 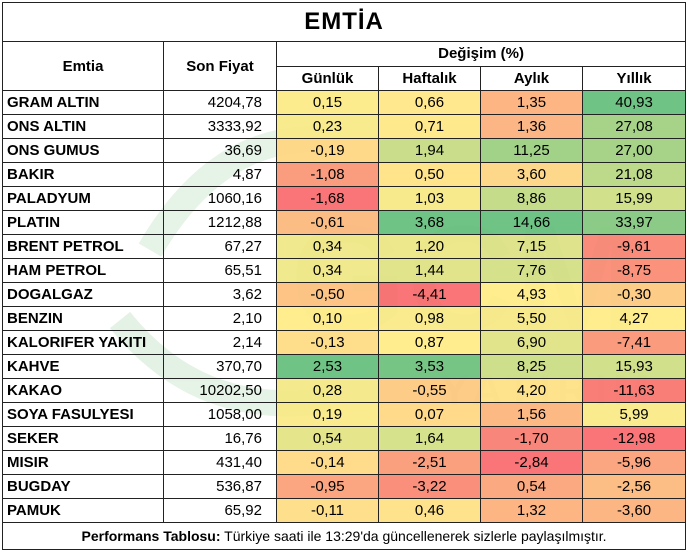 What do you see at coordinates (83, 462) in the screenshot?
I see `commodity-name: MISIR` at bounding box center [83, 462].